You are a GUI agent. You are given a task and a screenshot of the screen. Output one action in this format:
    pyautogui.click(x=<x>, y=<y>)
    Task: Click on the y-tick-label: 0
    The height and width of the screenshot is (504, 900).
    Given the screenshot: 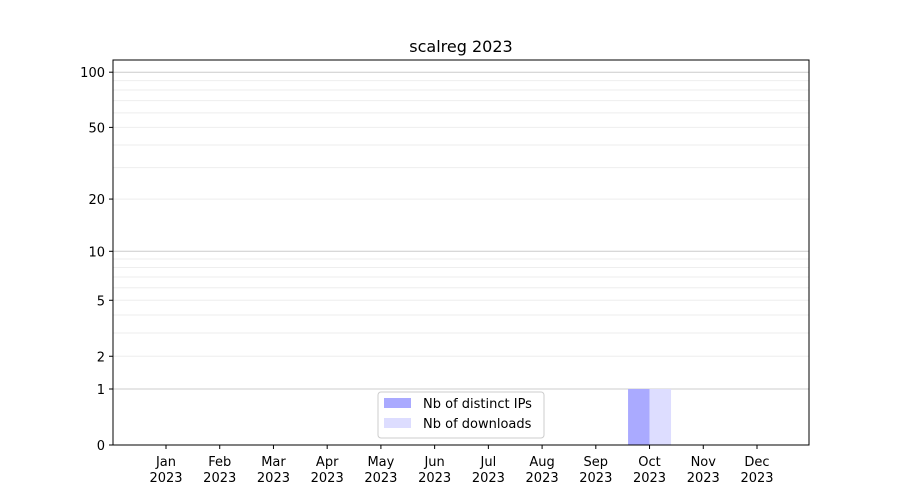 What is the action you would take?
    pyautogui.click(x=101, y=446)
    